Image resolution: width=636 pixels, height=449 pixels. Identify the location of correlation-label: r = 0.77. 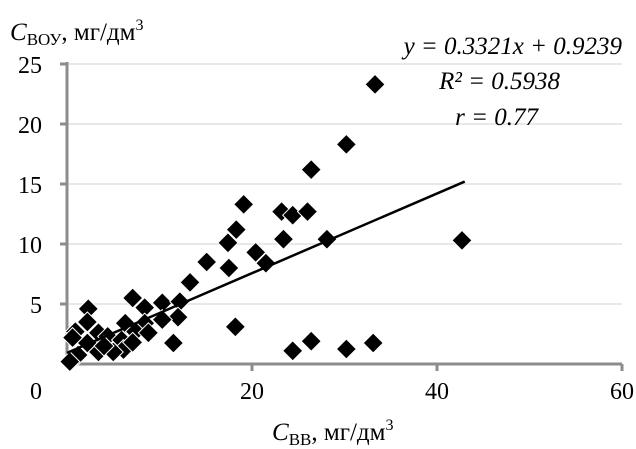
(497, 117).